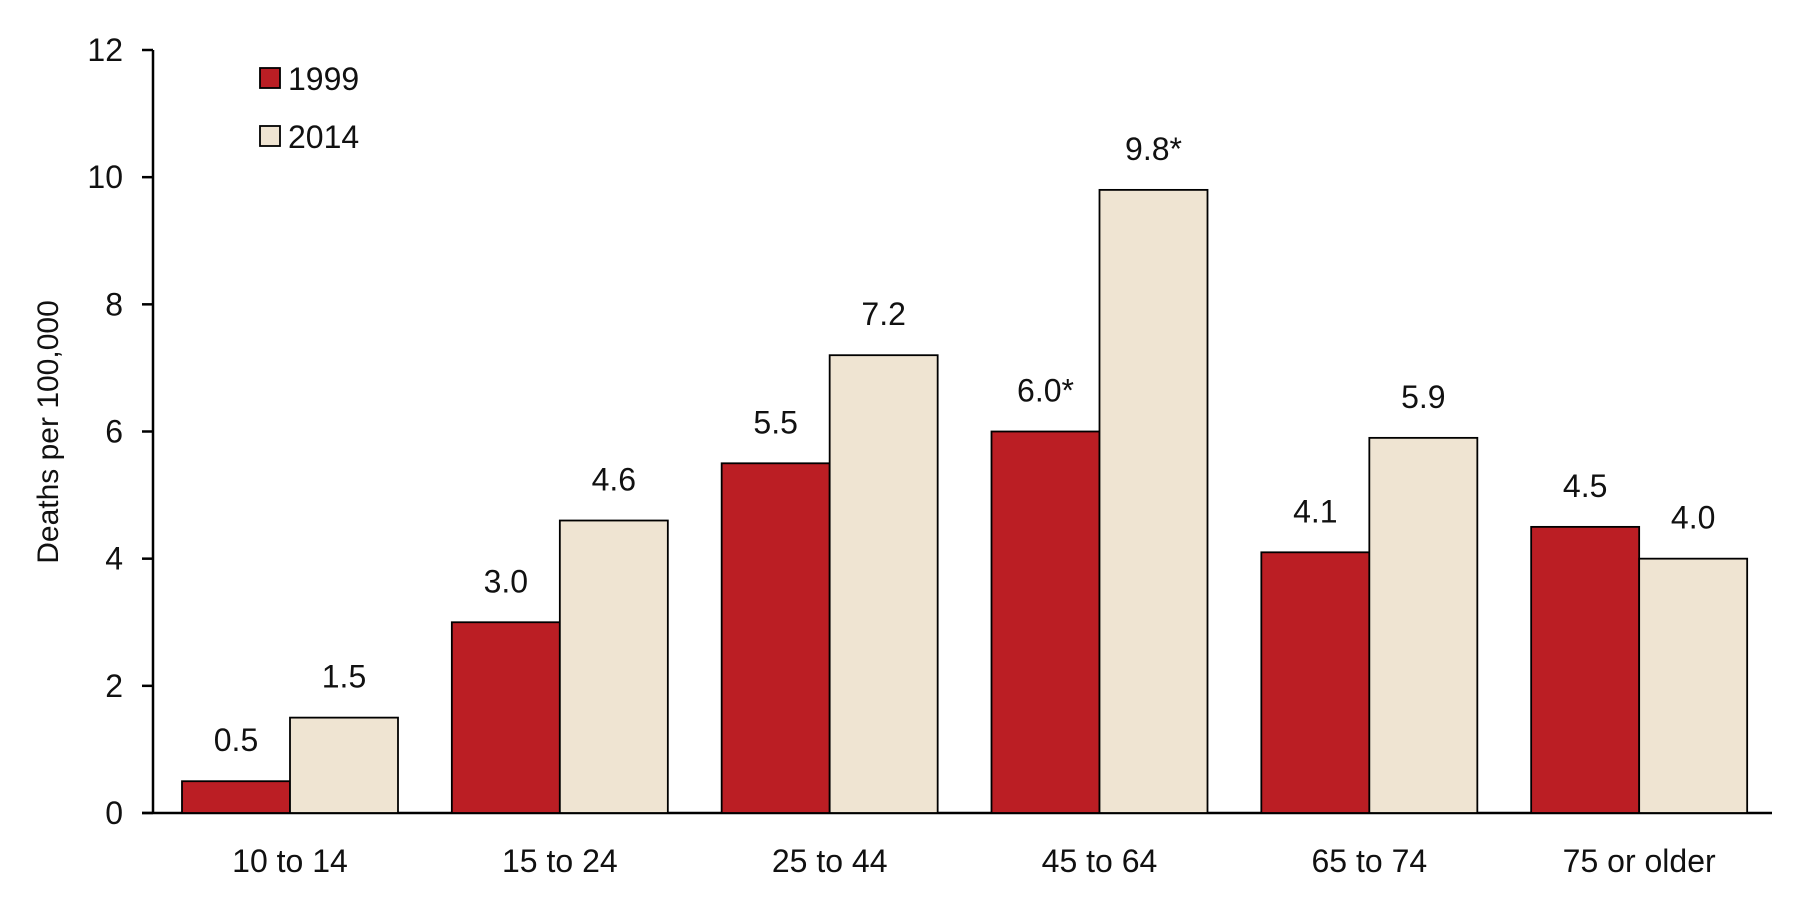  I want to click on value-label-1999-2: 5.5, so click(775, 422).